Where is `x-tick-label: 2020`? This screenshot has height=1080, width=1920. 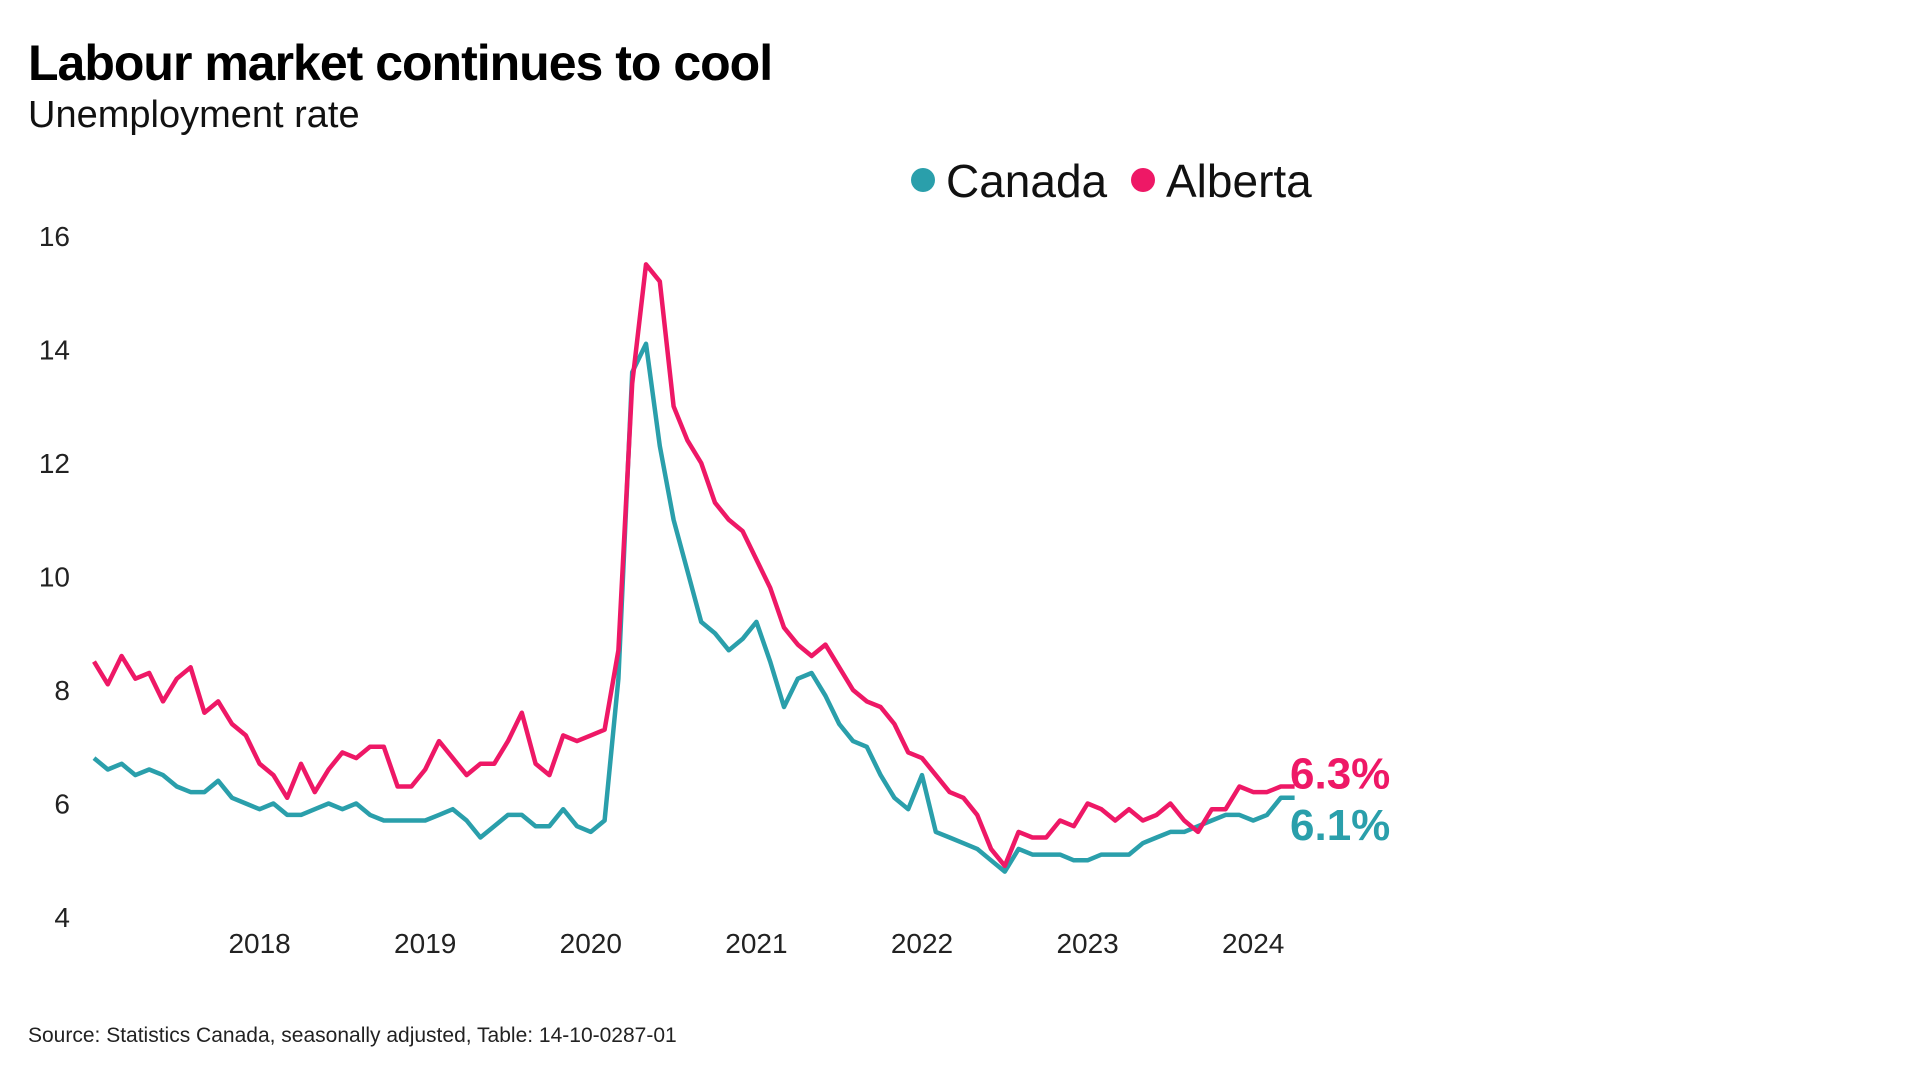
x-tick-label: 2020 is located at coordinates (591, 943).